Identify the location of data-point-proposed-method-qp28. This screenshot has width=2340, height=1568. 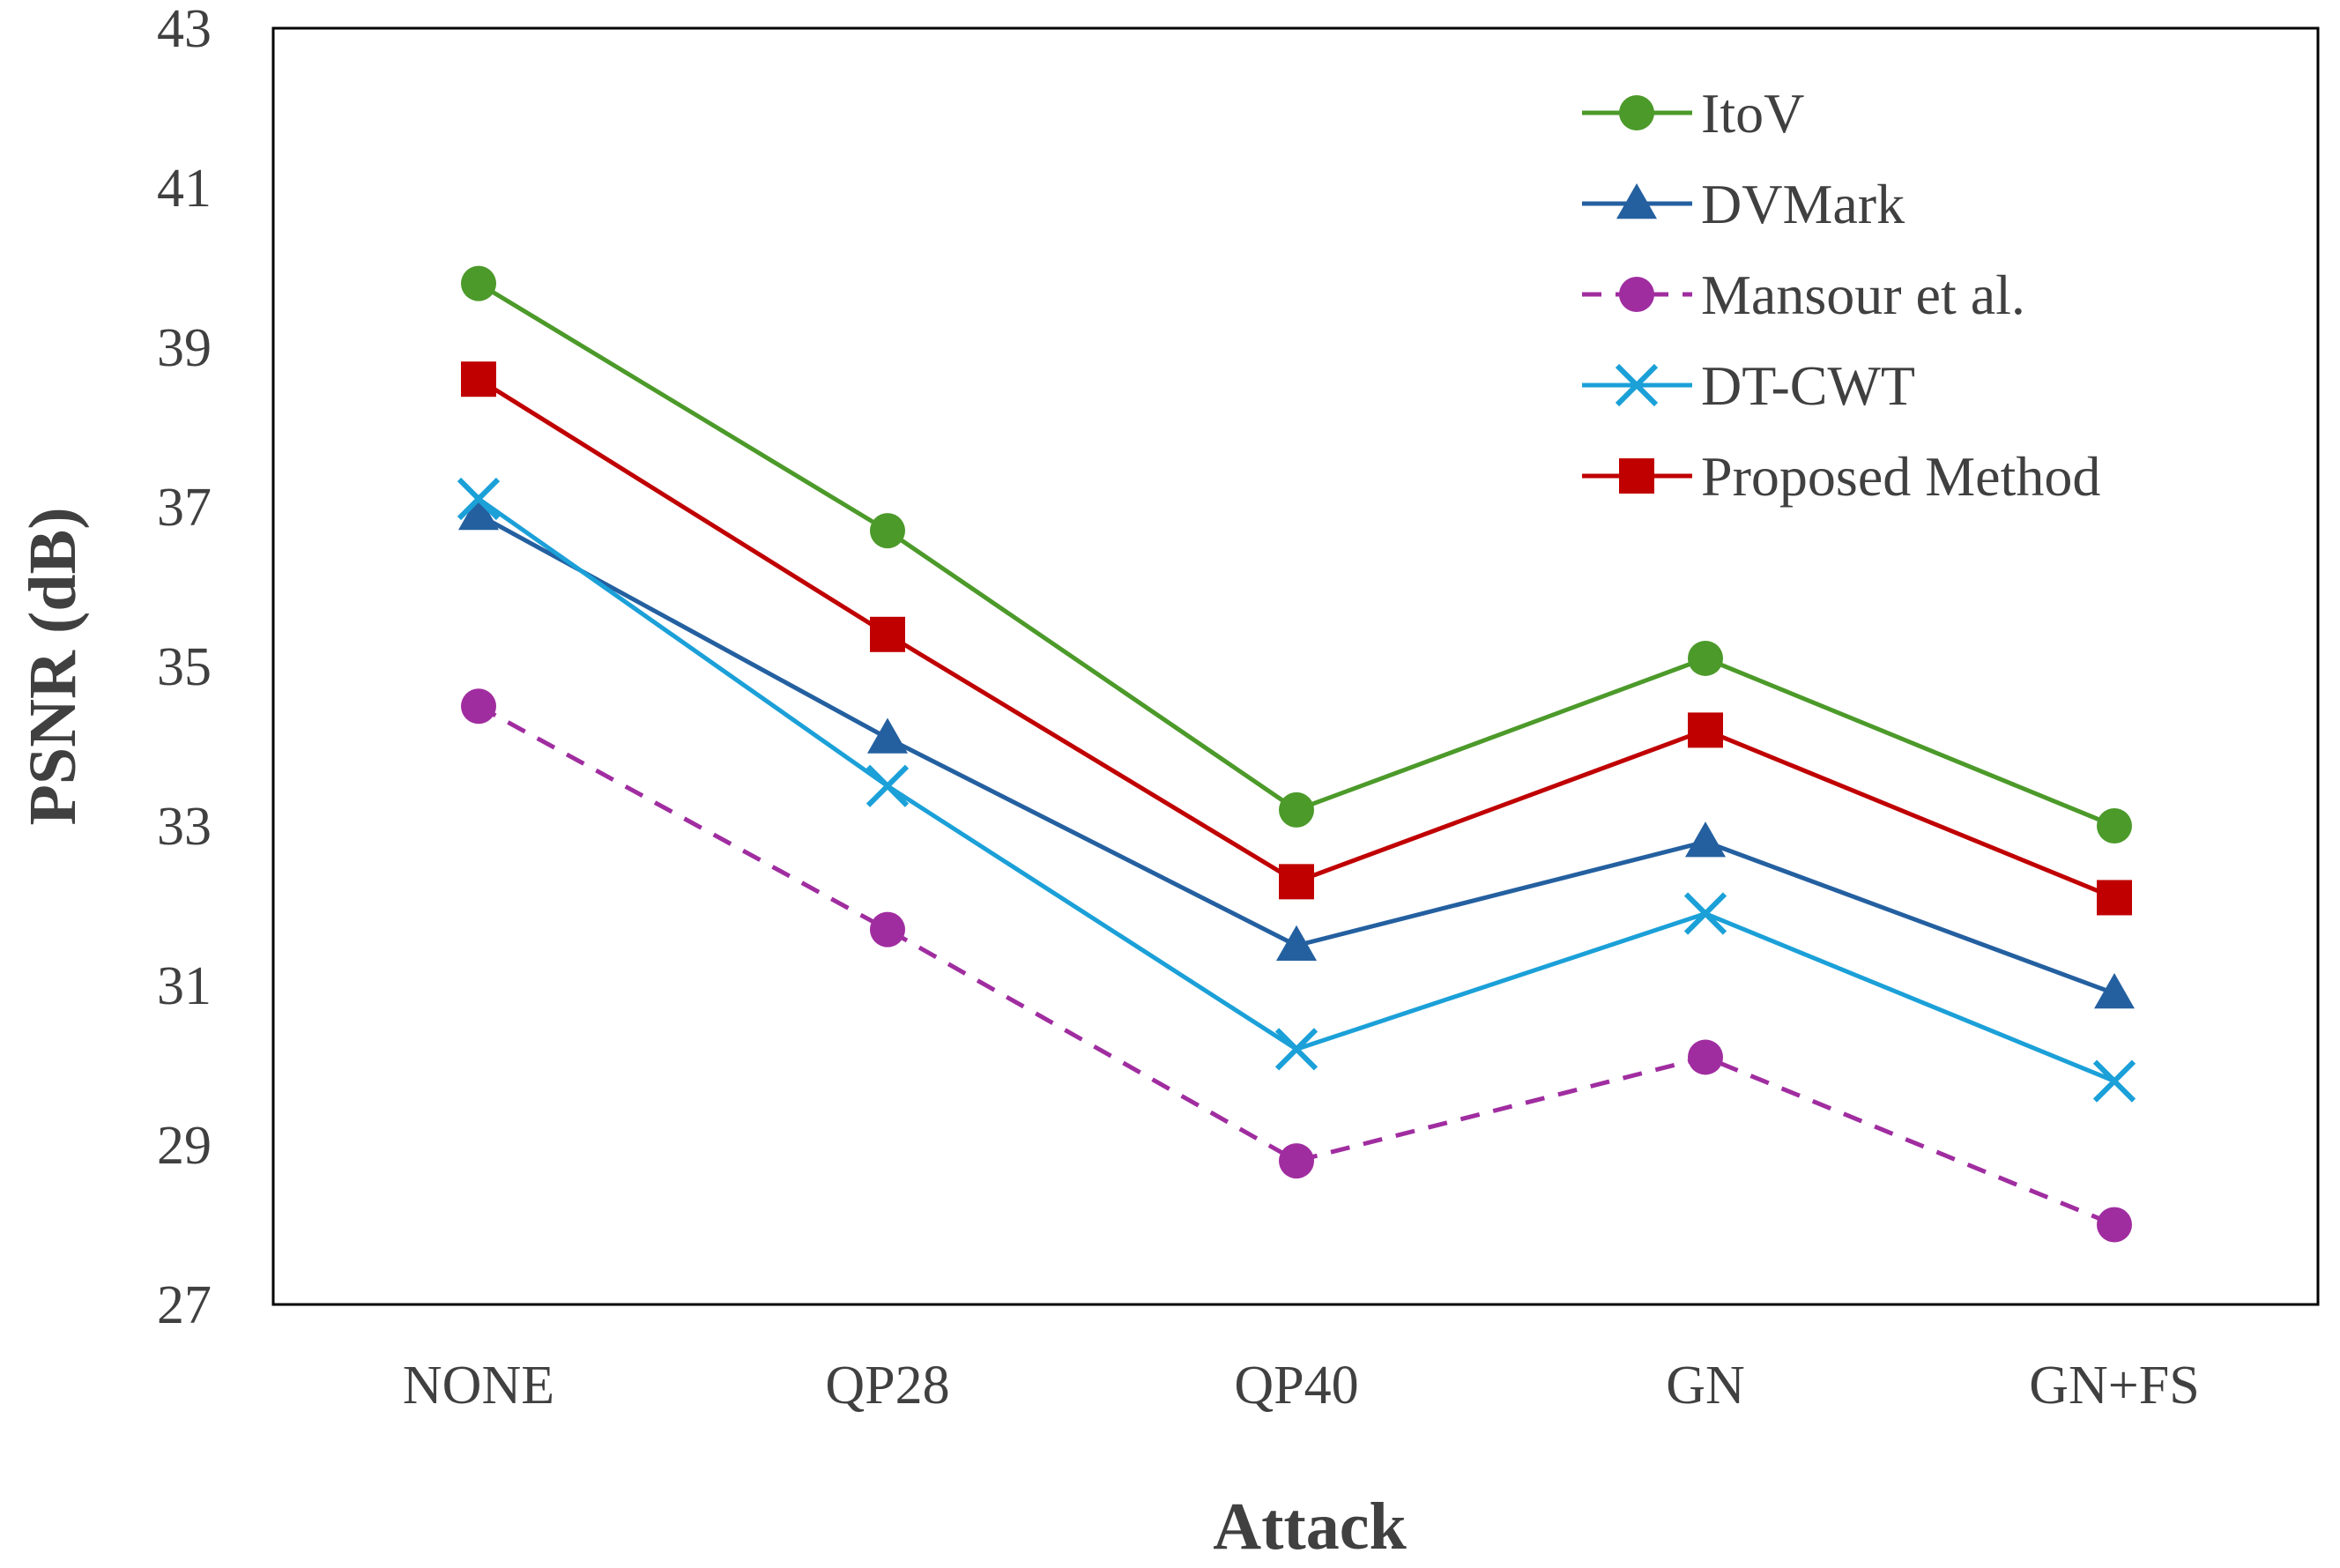
(887, 634).